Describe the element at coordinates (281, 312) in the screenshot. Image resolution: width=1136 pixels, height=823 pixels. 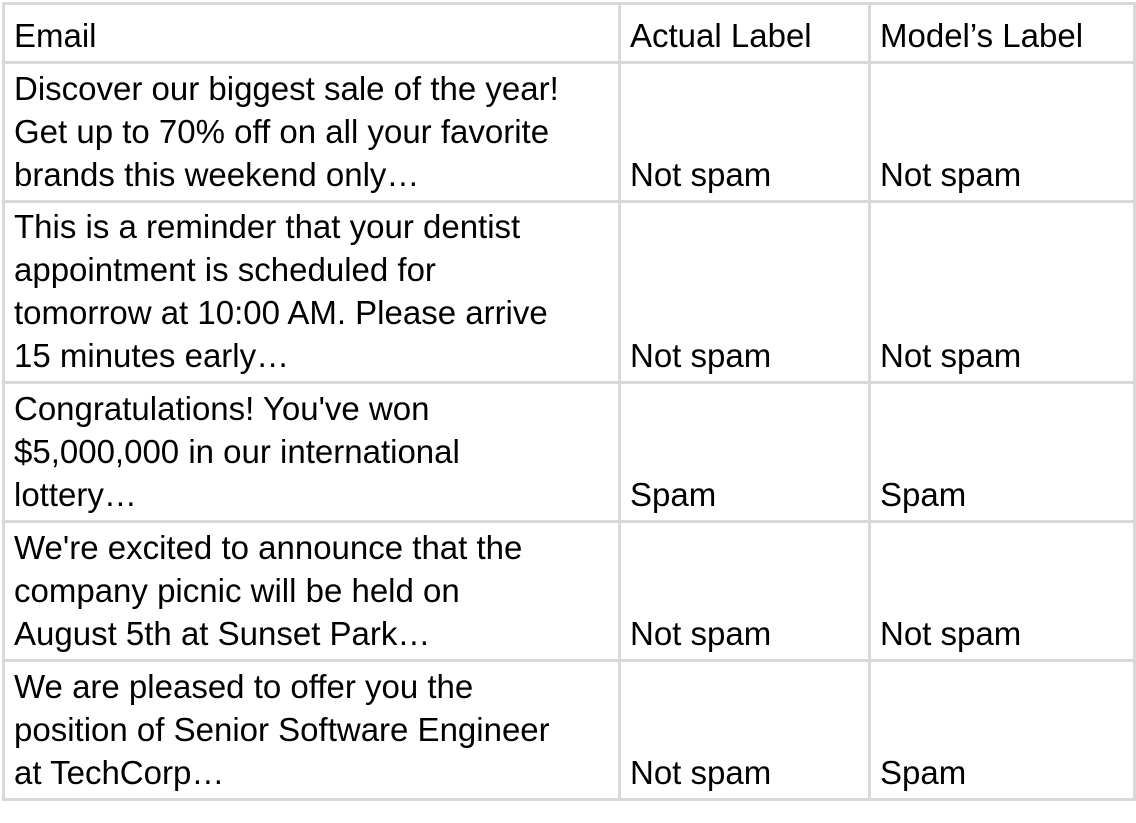
I see `email-text-line: tomorrow at 10:00 AM. Please arrive` at that location.